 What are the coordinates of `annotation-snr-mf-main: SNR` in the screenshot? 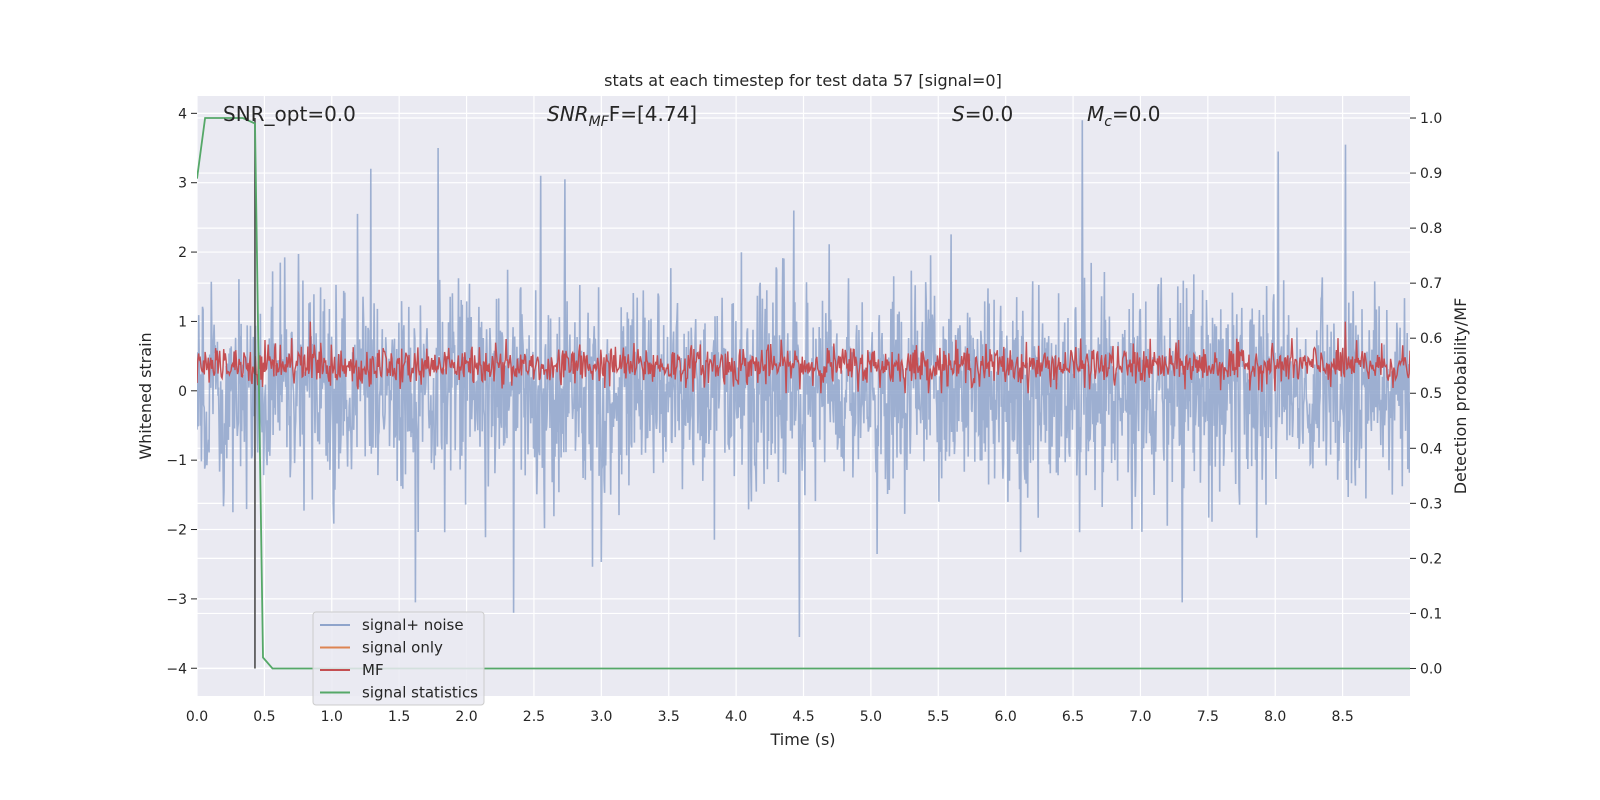 It's located at (568, 114).